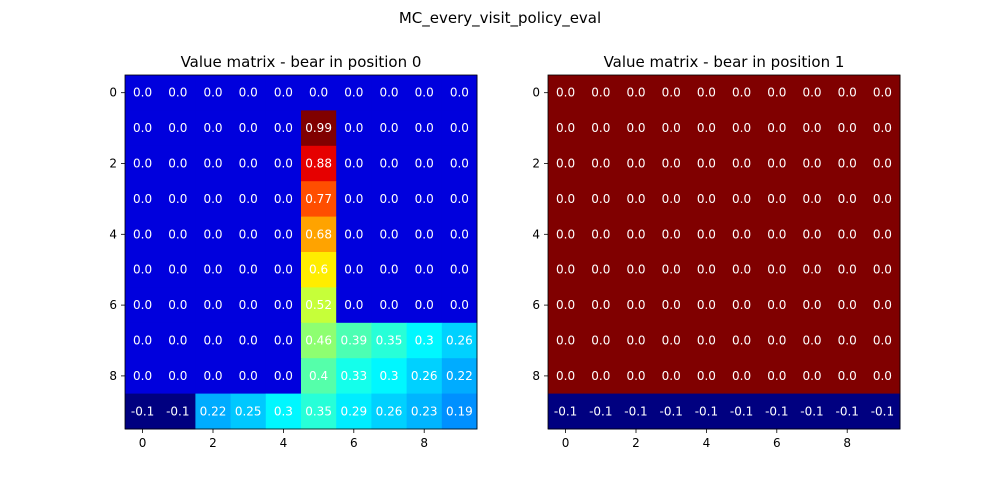 Image resolution: width=1000 pixels, height=500 pixels. Describe the element at coordinates (284, 443) in the screenshot. I see `x-tick-label: 4` at that location.